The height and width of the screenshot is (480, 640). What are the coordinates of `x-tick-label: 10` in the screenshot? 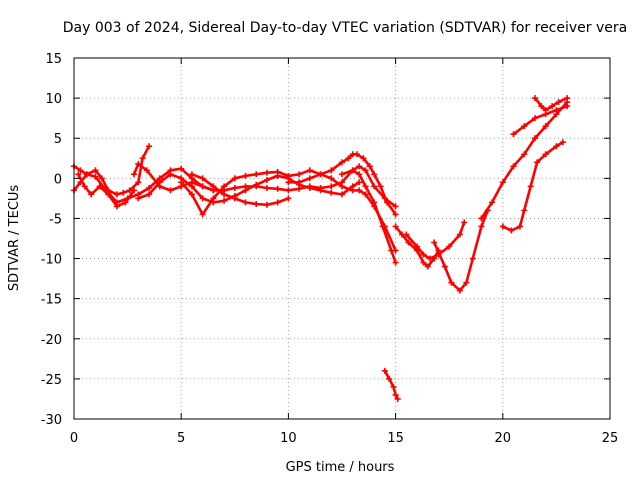 It's located at (288, 438).